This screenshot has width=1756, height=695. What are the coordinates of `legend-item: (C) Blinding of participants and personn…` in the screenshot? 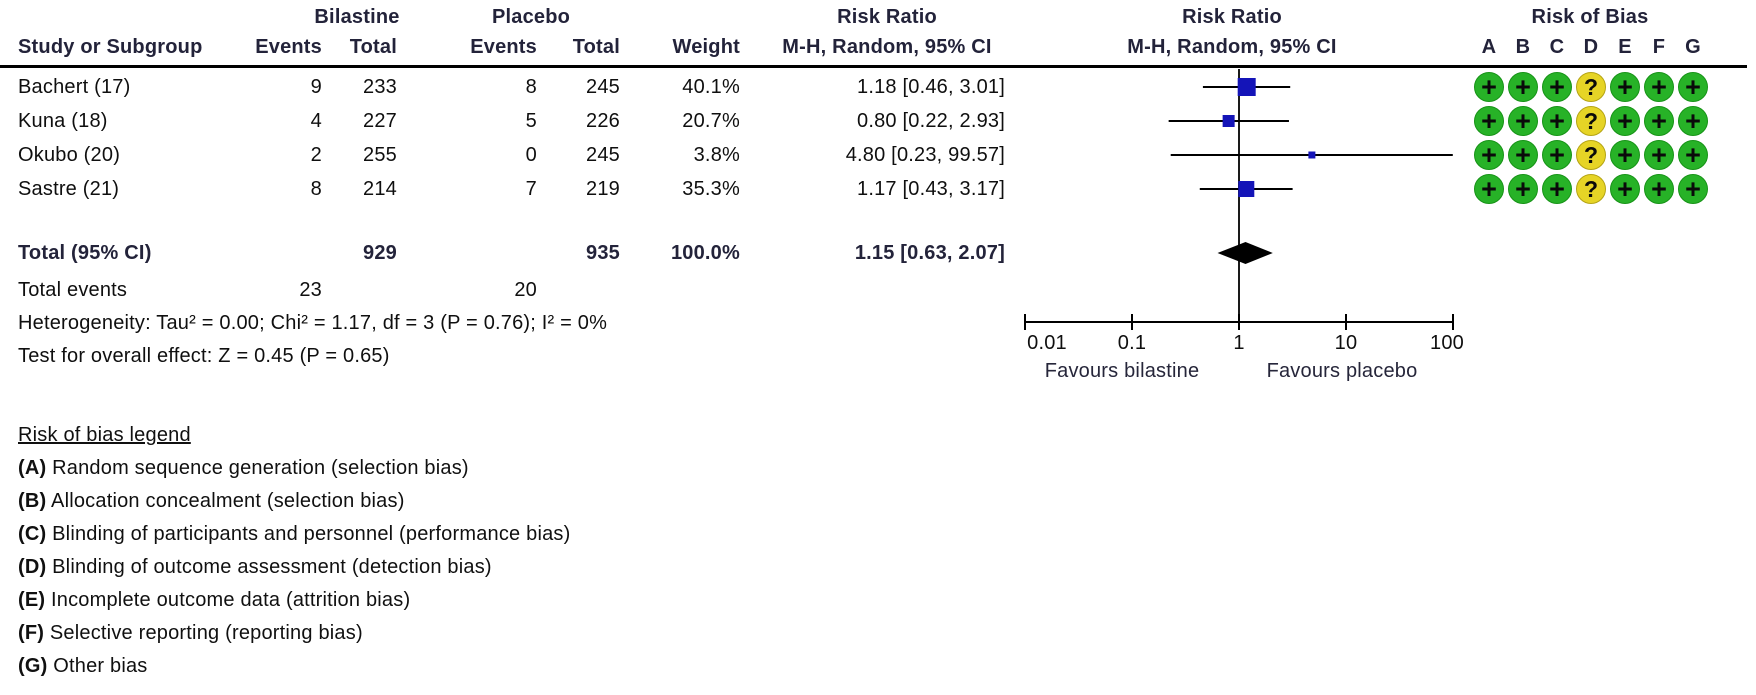 It's located at (294, 534).